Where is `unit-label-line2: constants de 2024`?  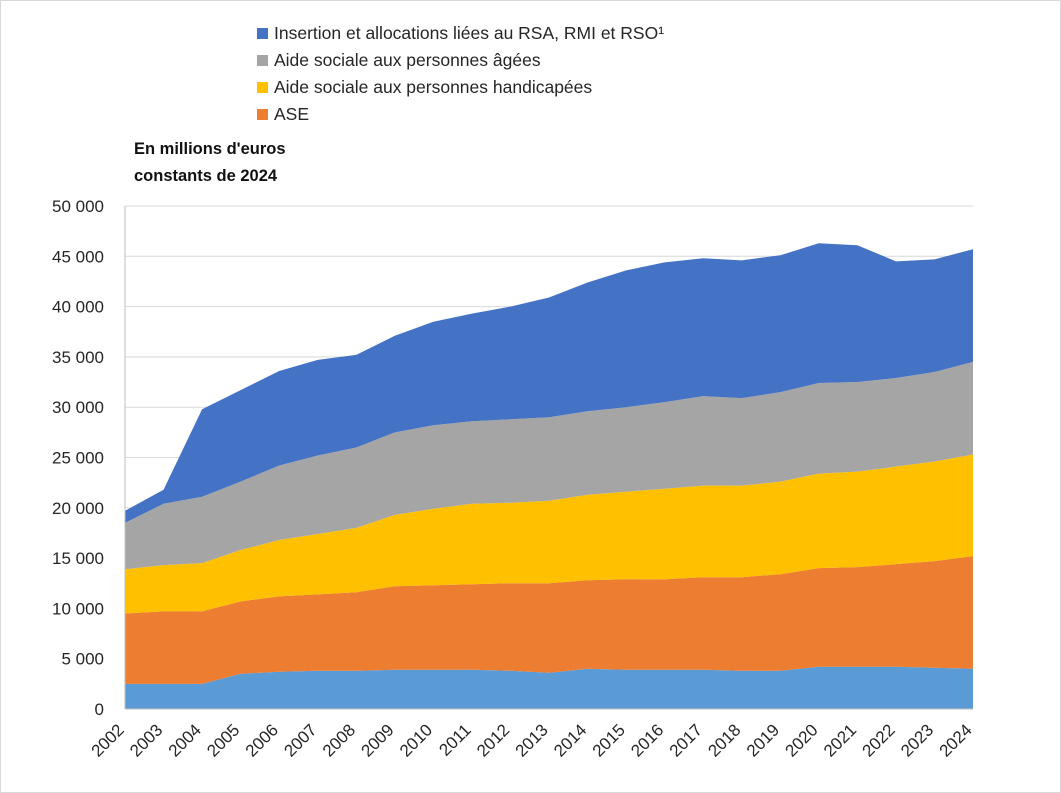
unit-label-line2: constants de 2024 is located at coordinates (206, 176).